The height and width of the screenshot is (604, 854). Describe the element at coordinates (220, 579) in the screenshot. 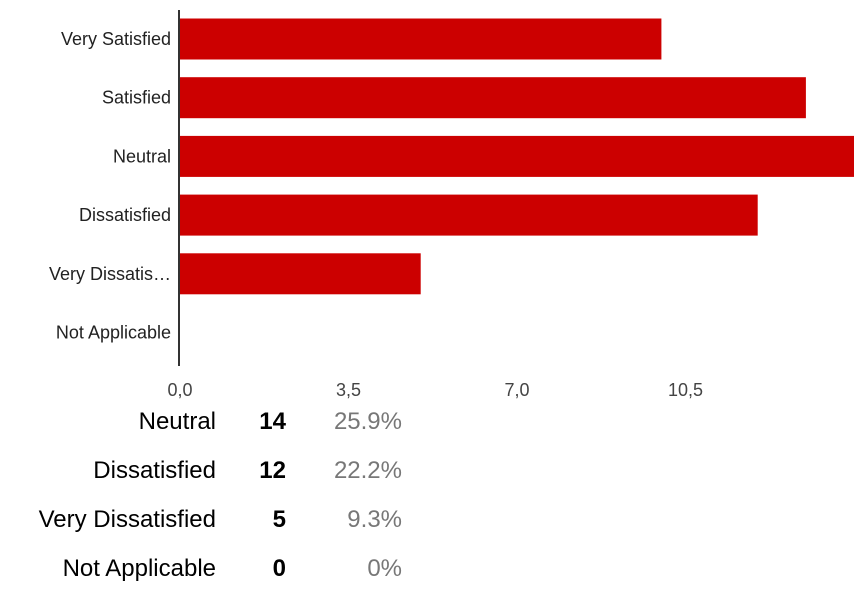

I see `summary-row: Not Applicable 0 0%` at that location.